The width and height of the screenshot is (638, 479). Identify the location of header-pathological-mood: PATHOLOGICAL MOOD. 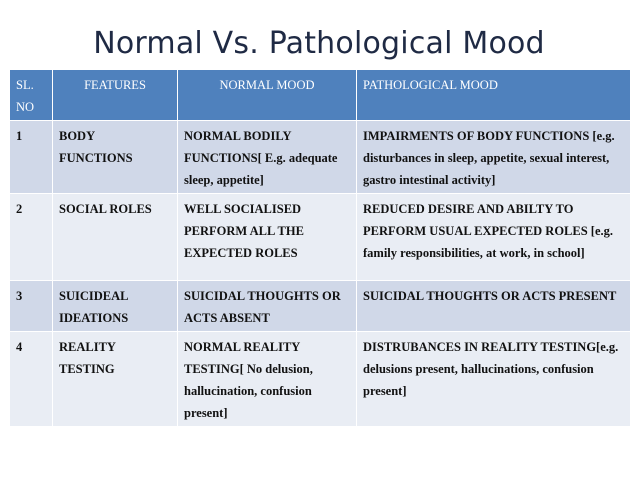
(493, 95).